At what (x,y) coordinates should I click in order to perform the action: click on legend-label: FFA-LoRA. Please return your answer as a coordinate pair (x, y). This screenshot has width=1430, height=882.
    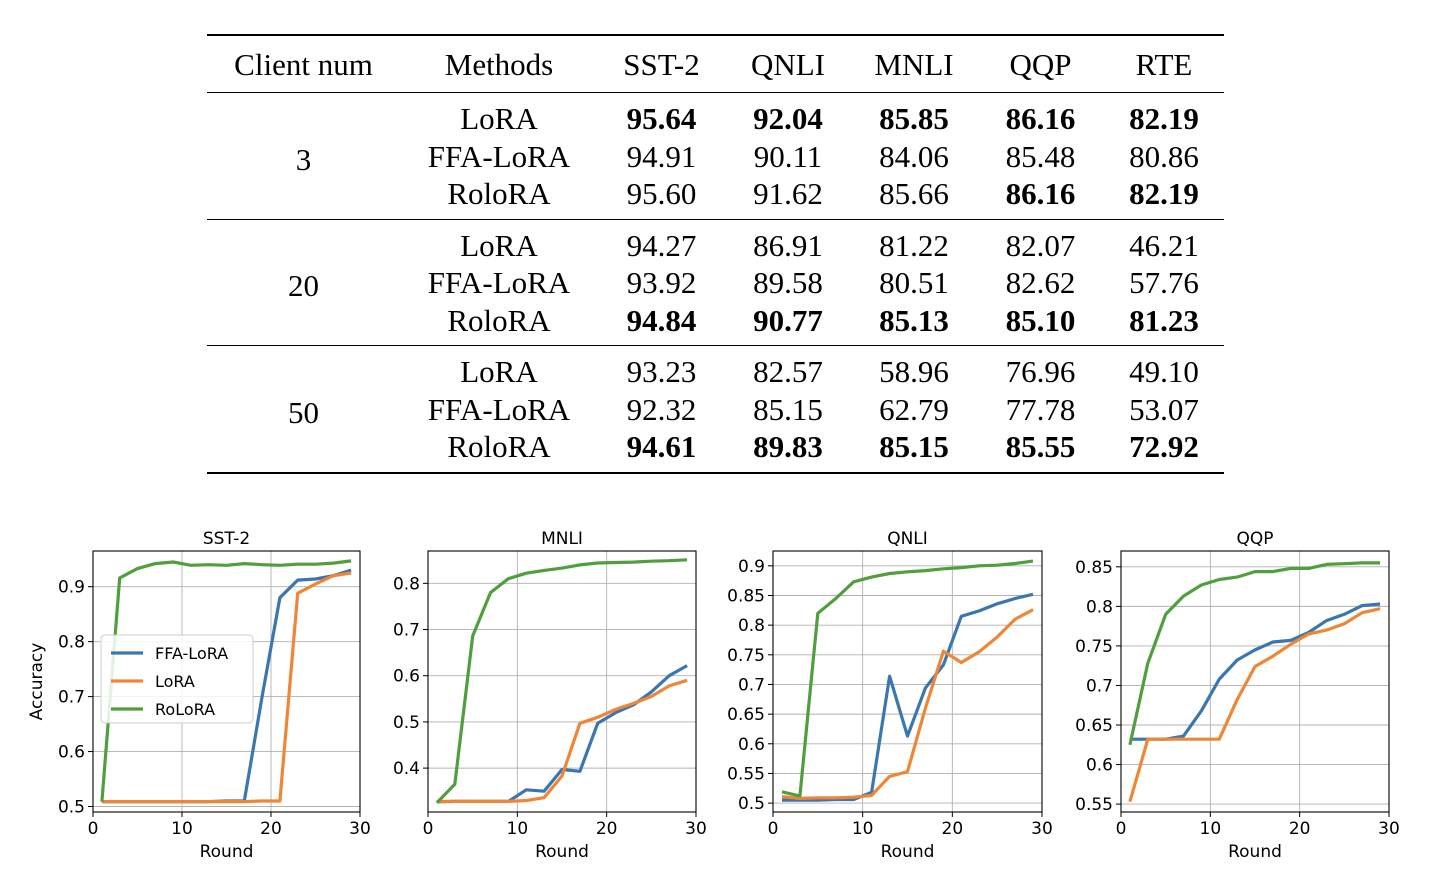
    Looking at the image, I should click on (191, 653).